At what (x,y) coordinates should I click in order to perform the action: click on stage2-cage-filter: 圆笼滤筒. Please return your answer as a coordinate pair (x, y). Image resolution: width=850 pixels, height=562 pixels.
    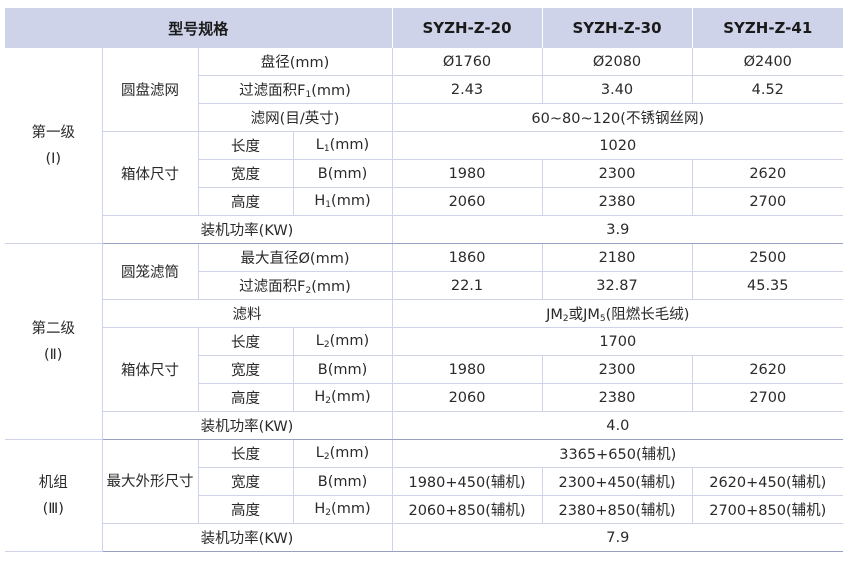
    Looking at the image, I should click on (149, 271).